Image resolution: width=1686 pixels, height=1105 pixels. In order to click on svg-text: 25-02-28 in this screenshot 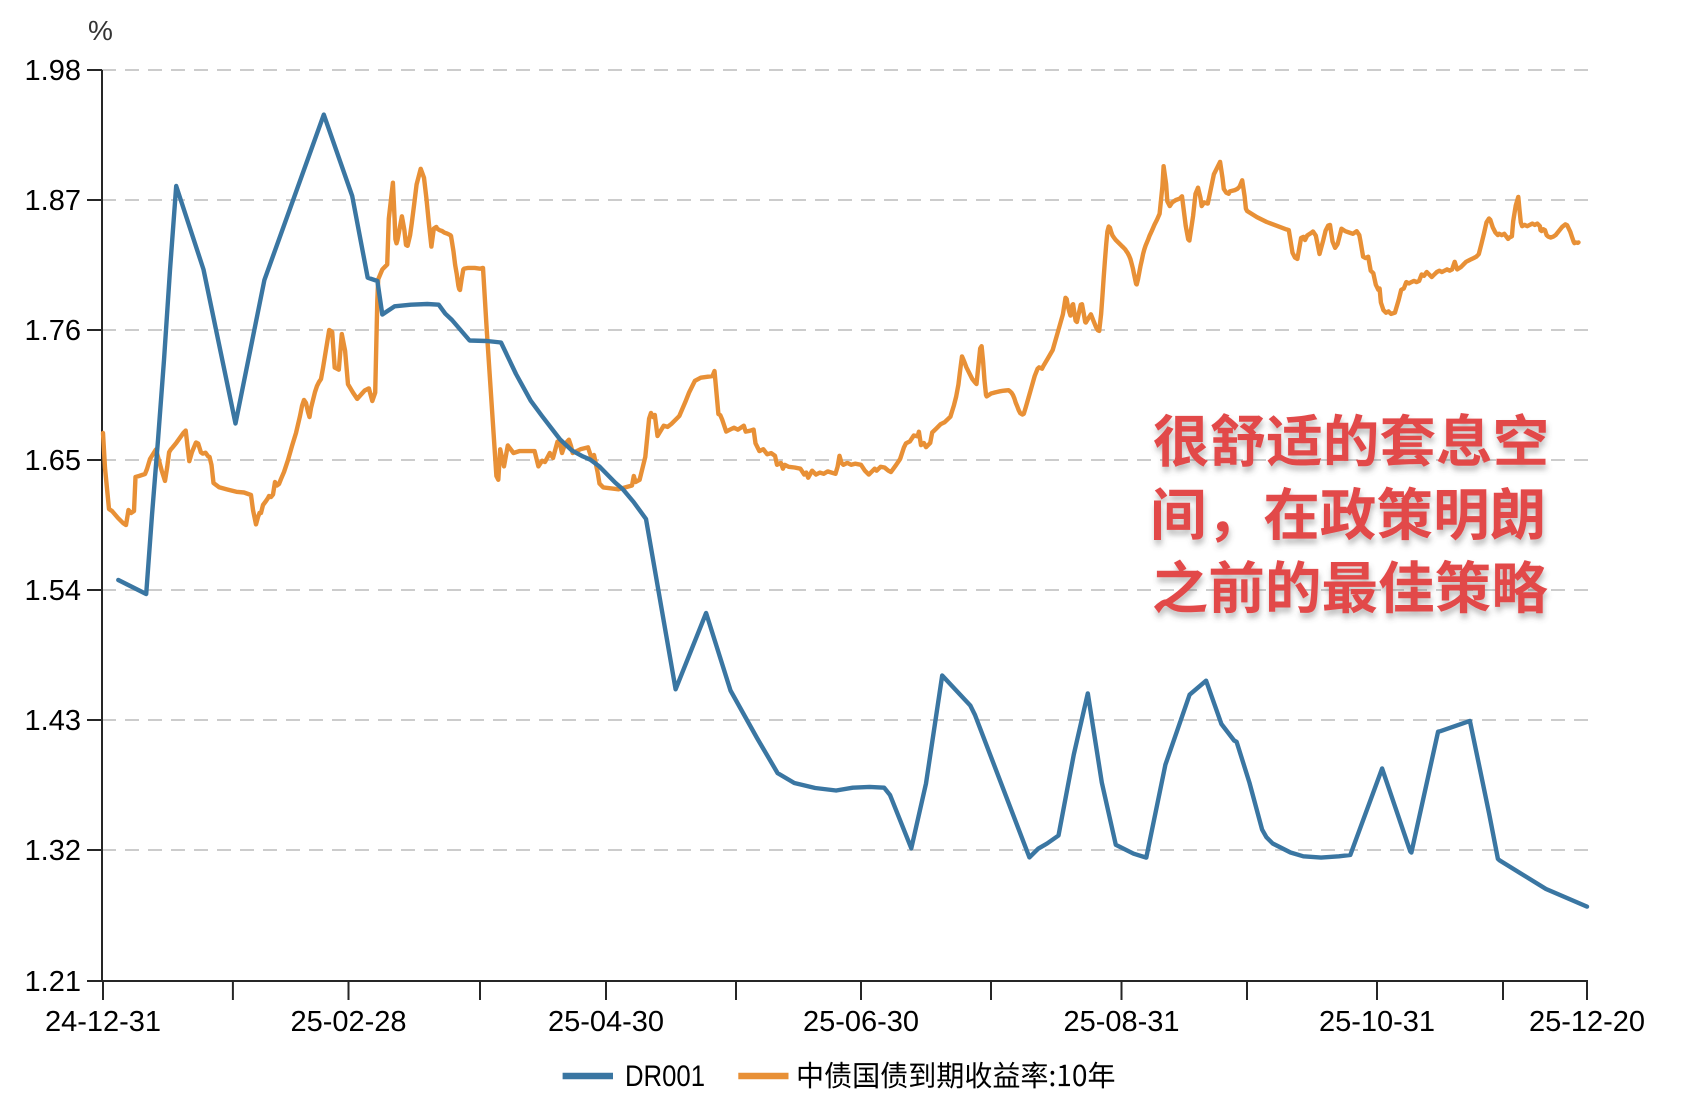, I will do `click(348, 1022)`.